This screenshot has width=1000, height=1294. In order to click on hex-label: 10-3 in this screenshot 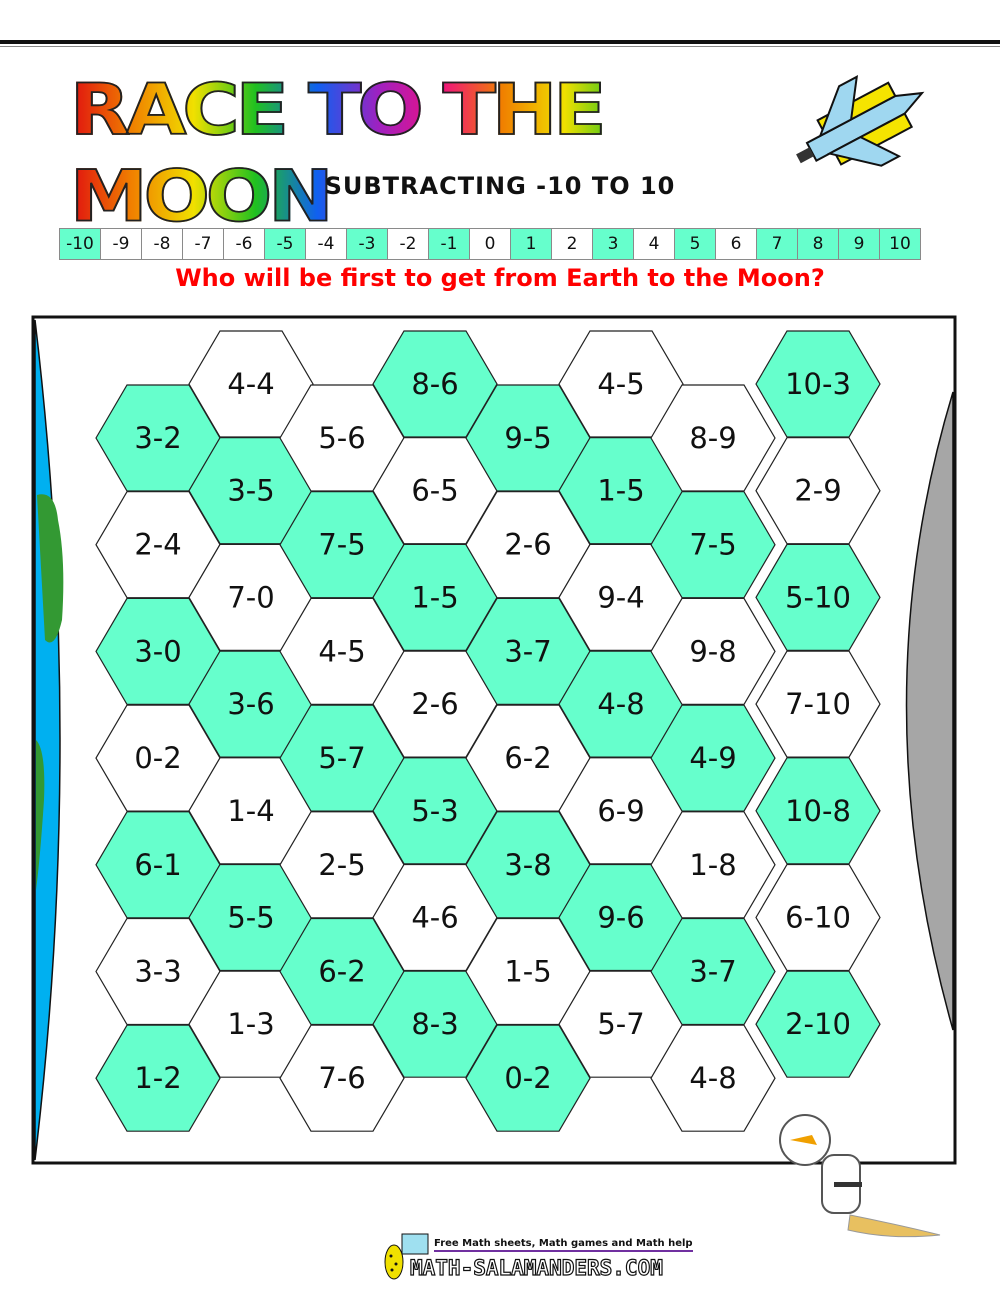, I will do `click(818, 384)`.